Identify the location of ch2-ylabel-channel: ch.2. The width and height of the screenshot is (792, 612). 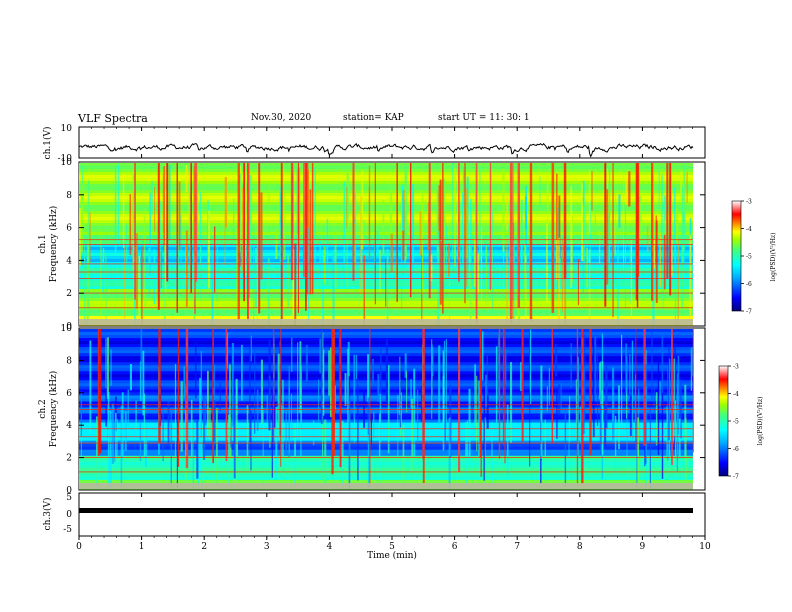
(43, 408).